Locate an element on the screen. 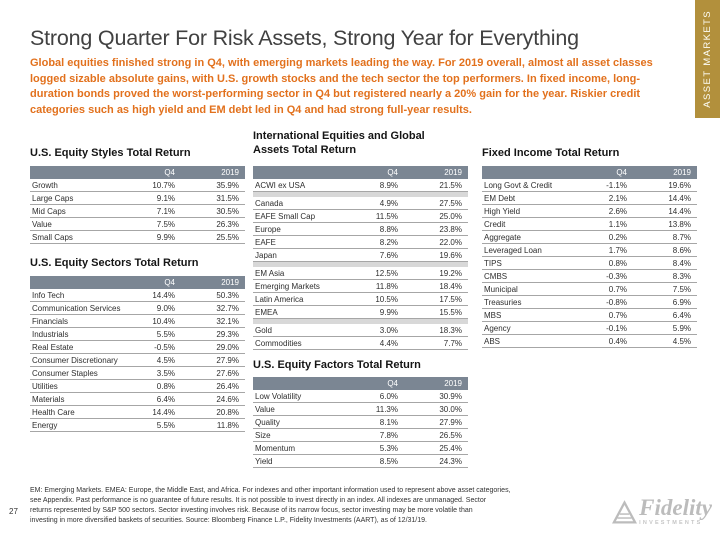 The height and width of the screenshot is (540, 720). table-row: Quality 8.1% 27.9% is located at coordinates (360, 422).